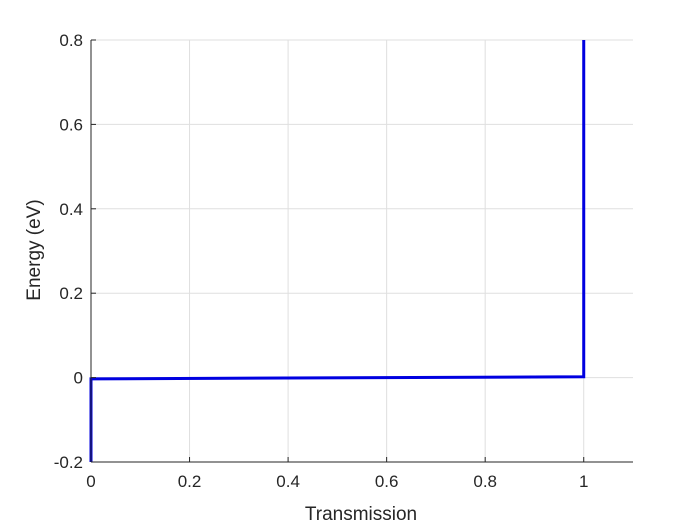 The height and width of the screenshot is (525, 700). What do you see at coordinates (68, 462) in the screenshot?
I see `y-tick-label: -0.2` at bounding box center [68, 462].